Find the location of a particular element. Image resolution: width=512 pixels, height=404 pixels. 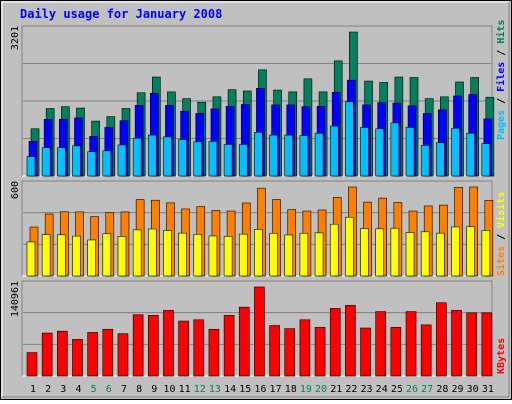

hits-ymax-label: 3201 is located at coordinates (15, 38).